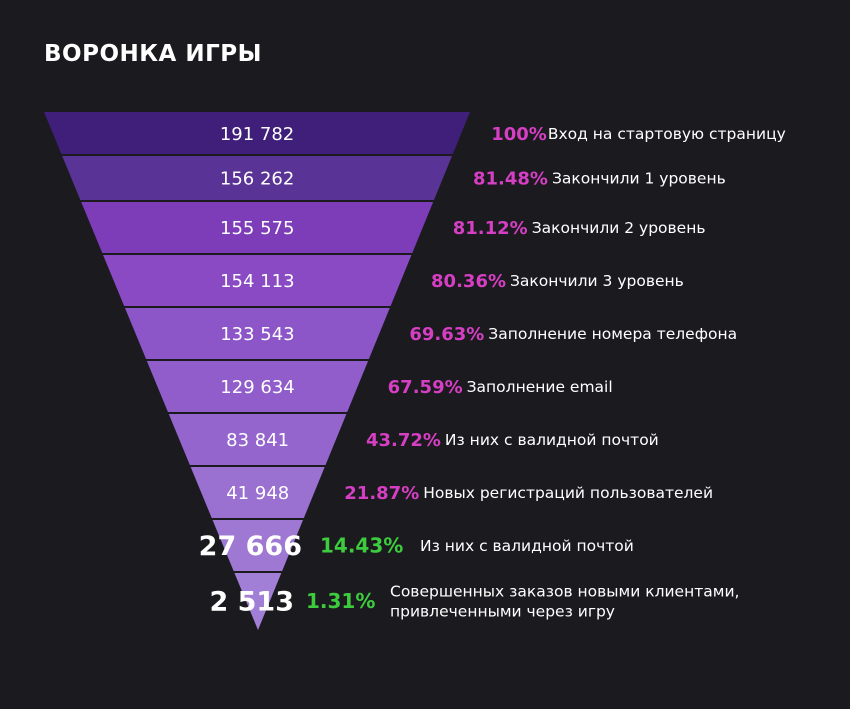 The width and height of the screenshot is (850, 709). What do you see at coordinates (425, 387) in the screenshot?
I see `stage-percent-6: 67.59%` at bounding box center [425, 387].